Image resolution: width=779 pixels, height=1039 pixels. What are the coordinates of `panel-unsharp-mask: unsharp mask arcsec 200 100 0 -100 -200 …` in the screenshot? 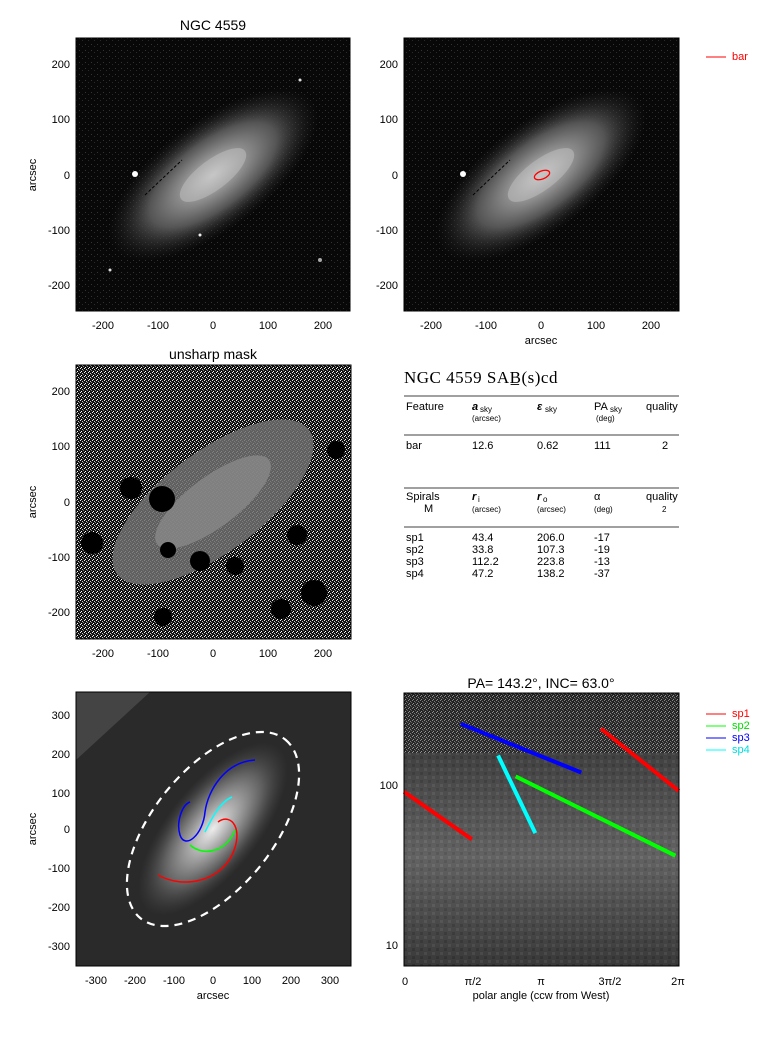 It's located at (189, 503).